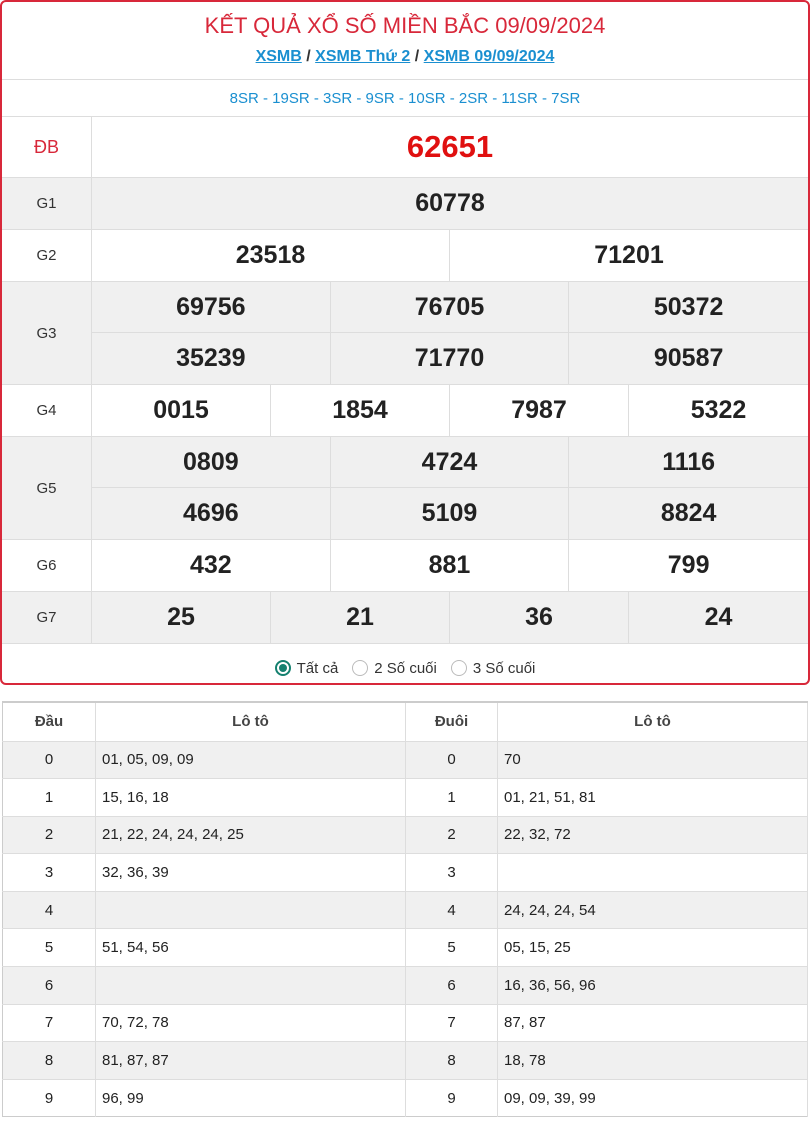  I want to click on breadcrumb-xsmb: XSMB, so click(278, 56).